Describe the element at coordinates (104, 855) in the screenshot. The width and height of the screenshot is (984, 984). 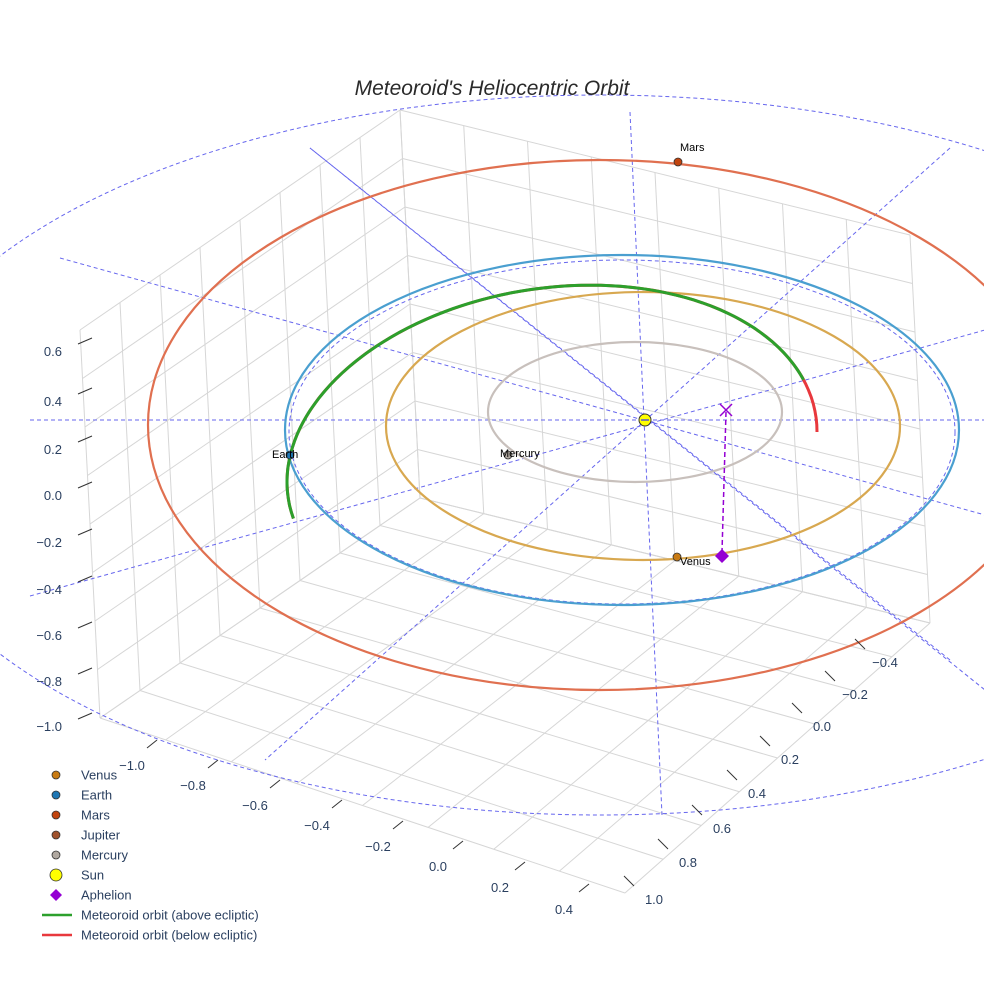
I see `legend-label: Mercury` at that location.